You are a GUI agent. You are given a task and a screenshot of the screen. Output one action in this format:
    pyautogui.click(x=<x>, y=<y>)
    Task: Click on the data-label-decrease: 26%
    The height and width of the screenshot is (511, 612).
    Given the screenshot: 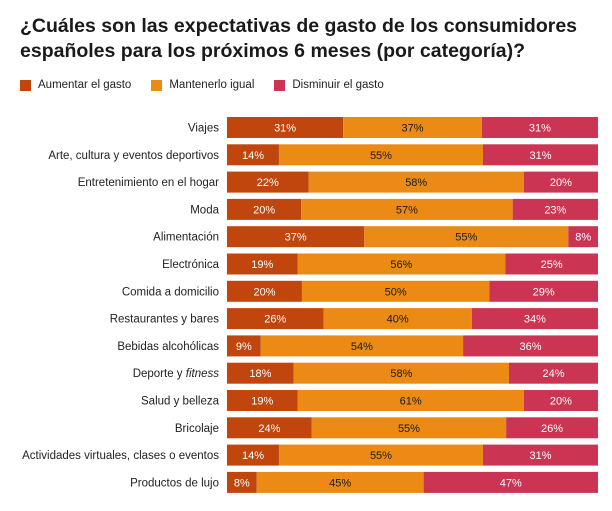 What is the action you would take?
    pyautogui.click(x=552, y=429)
    